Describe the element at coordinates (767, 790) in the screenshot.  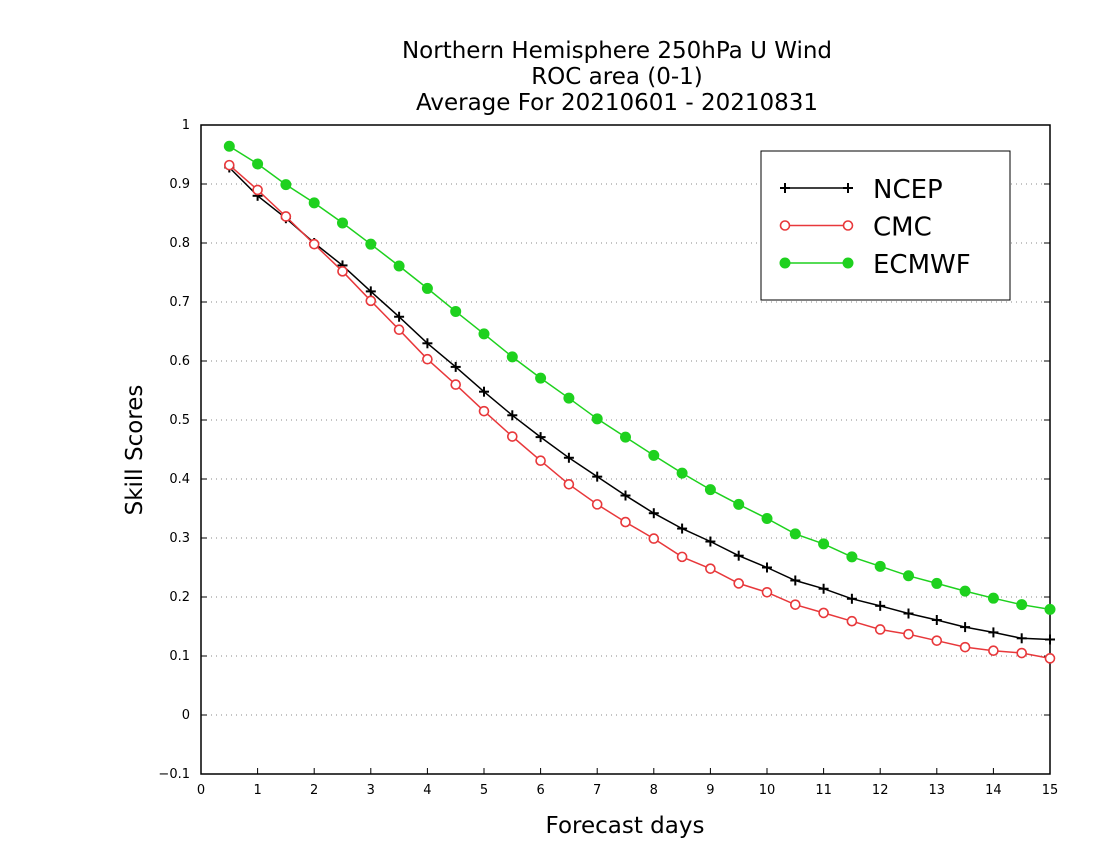
I see `x-tick-label: 10` at that location.